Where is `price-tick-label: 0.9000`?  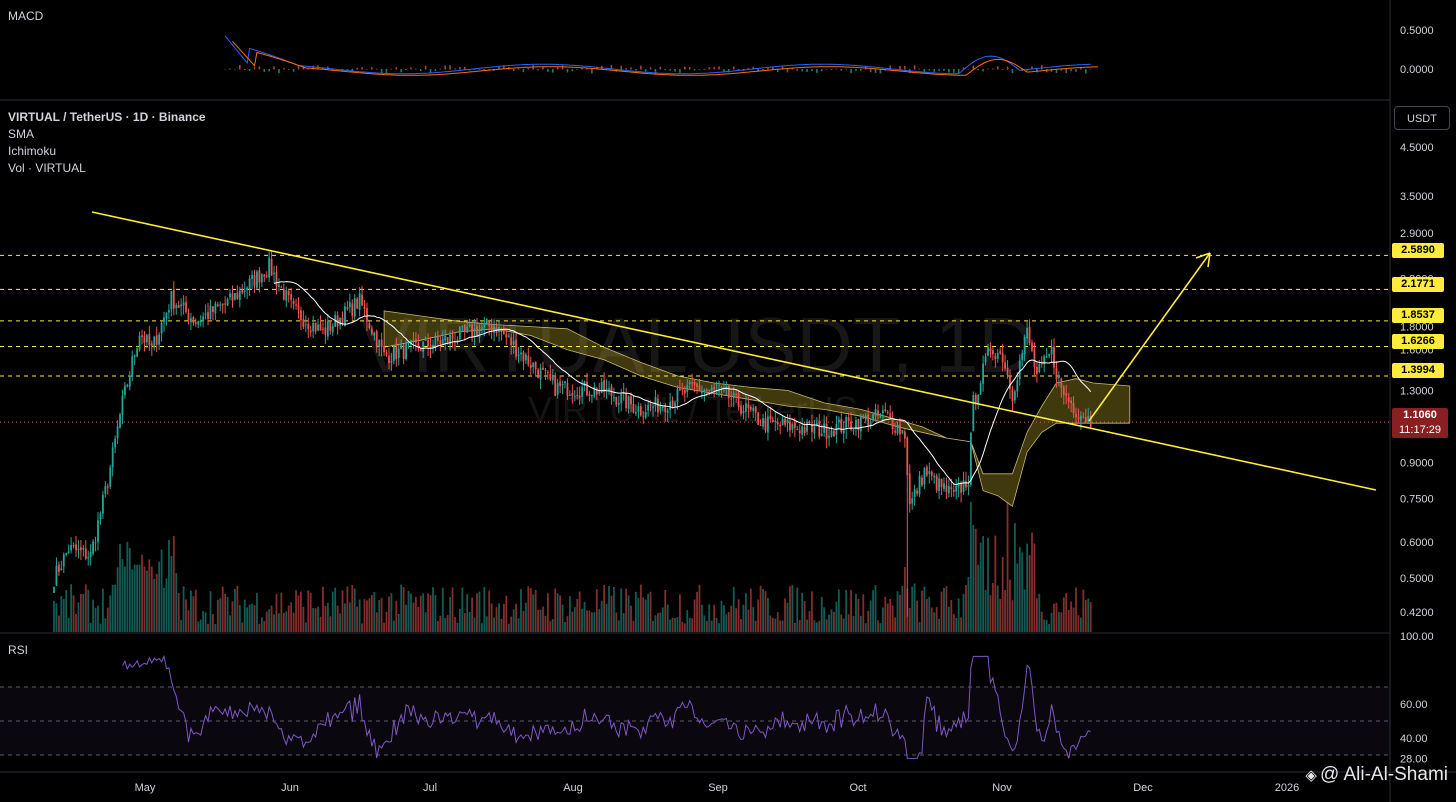 price-tick-label: 0.9000 is located at coordinates (1417, 464).